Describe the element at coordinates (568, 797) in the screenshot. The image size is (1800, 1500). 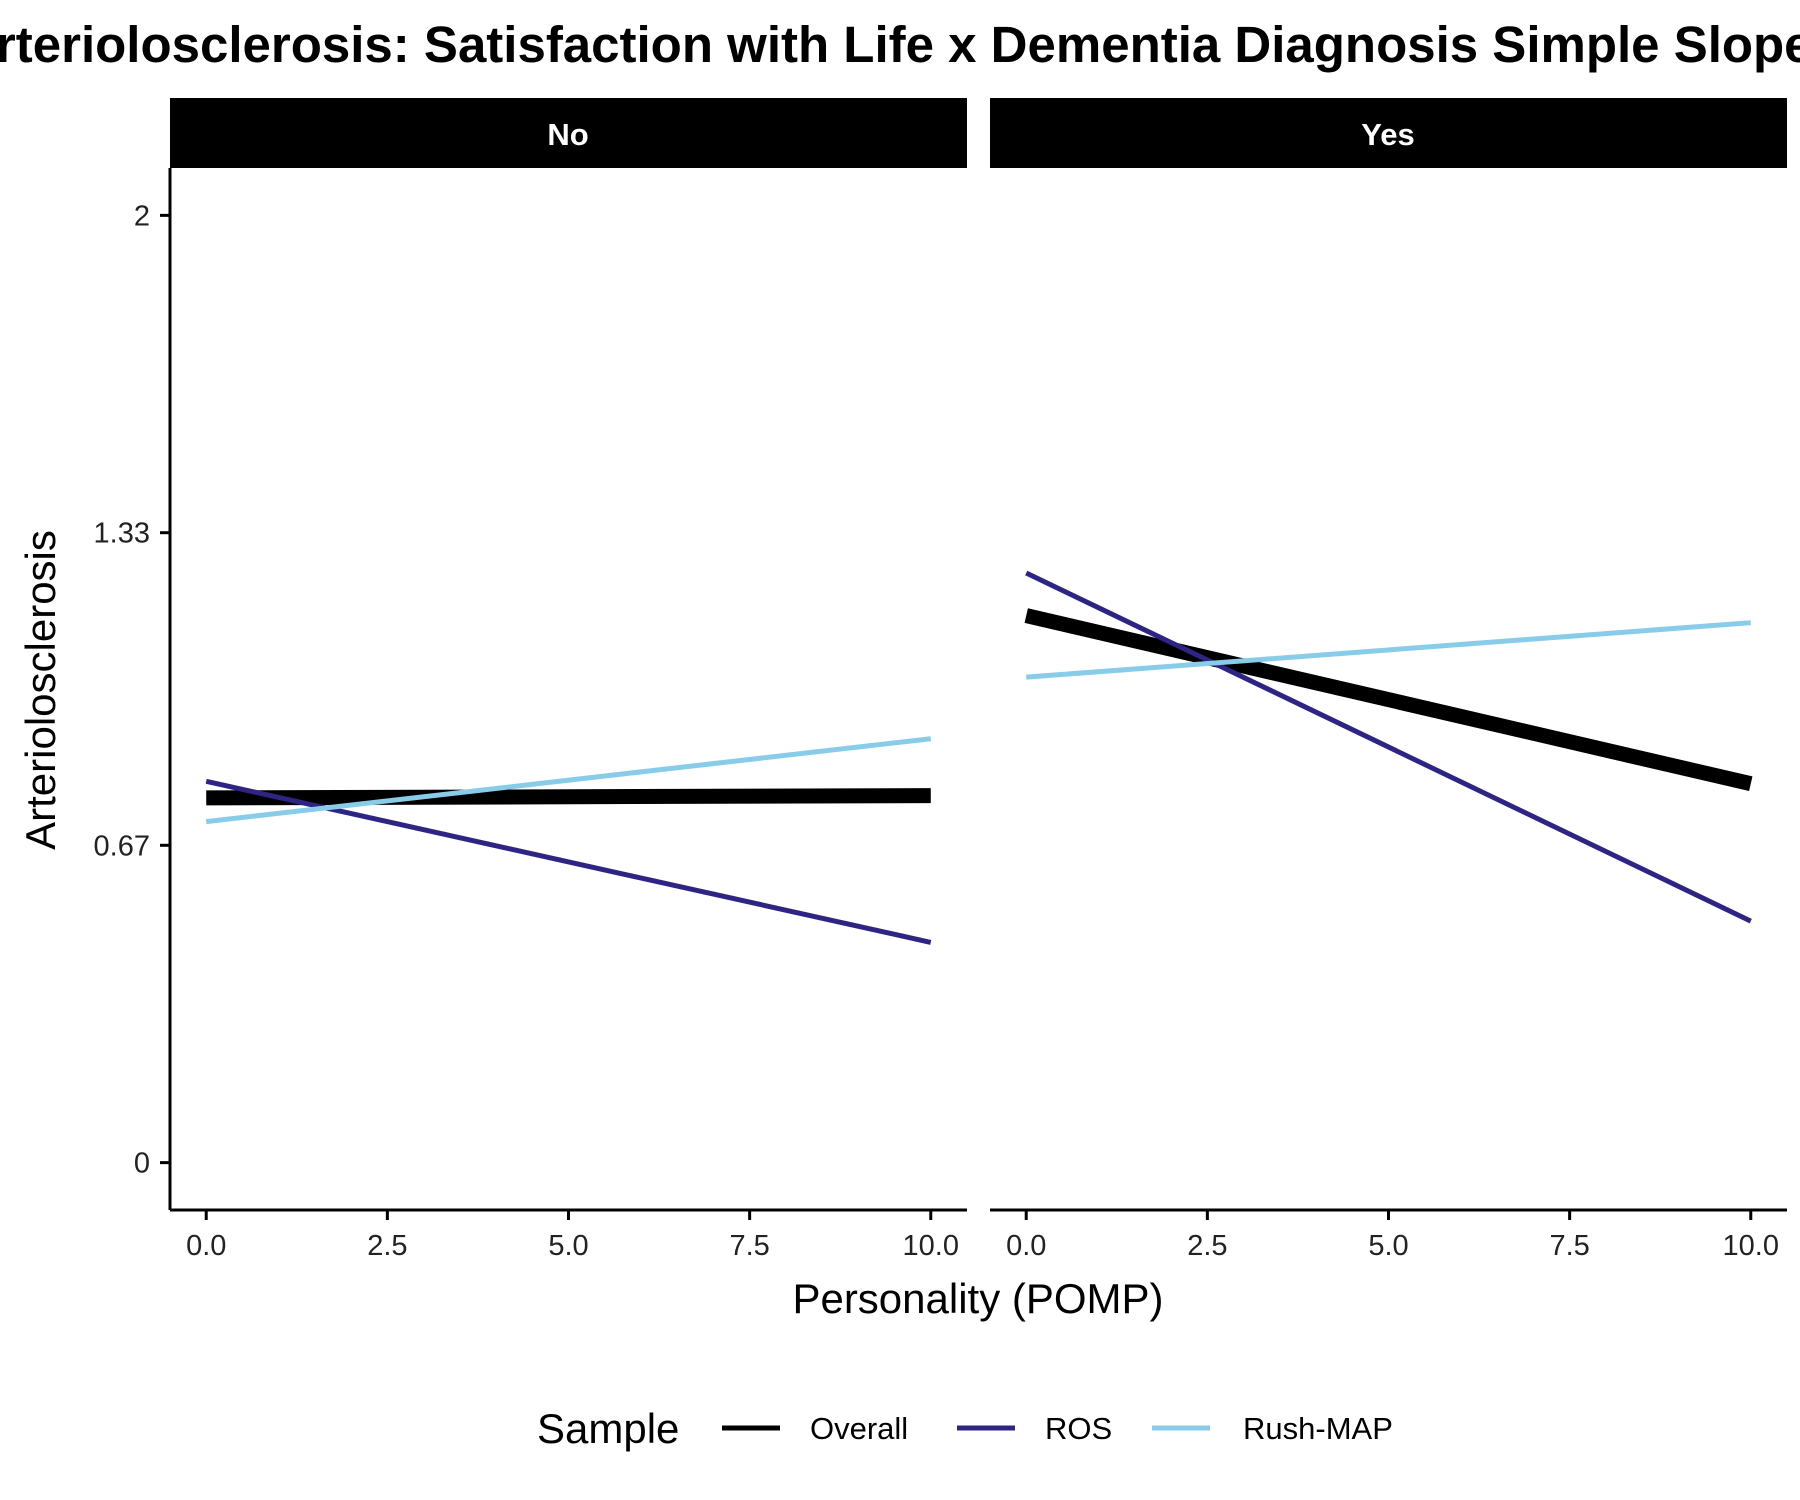
I see `series-line-overall-no` at that location.